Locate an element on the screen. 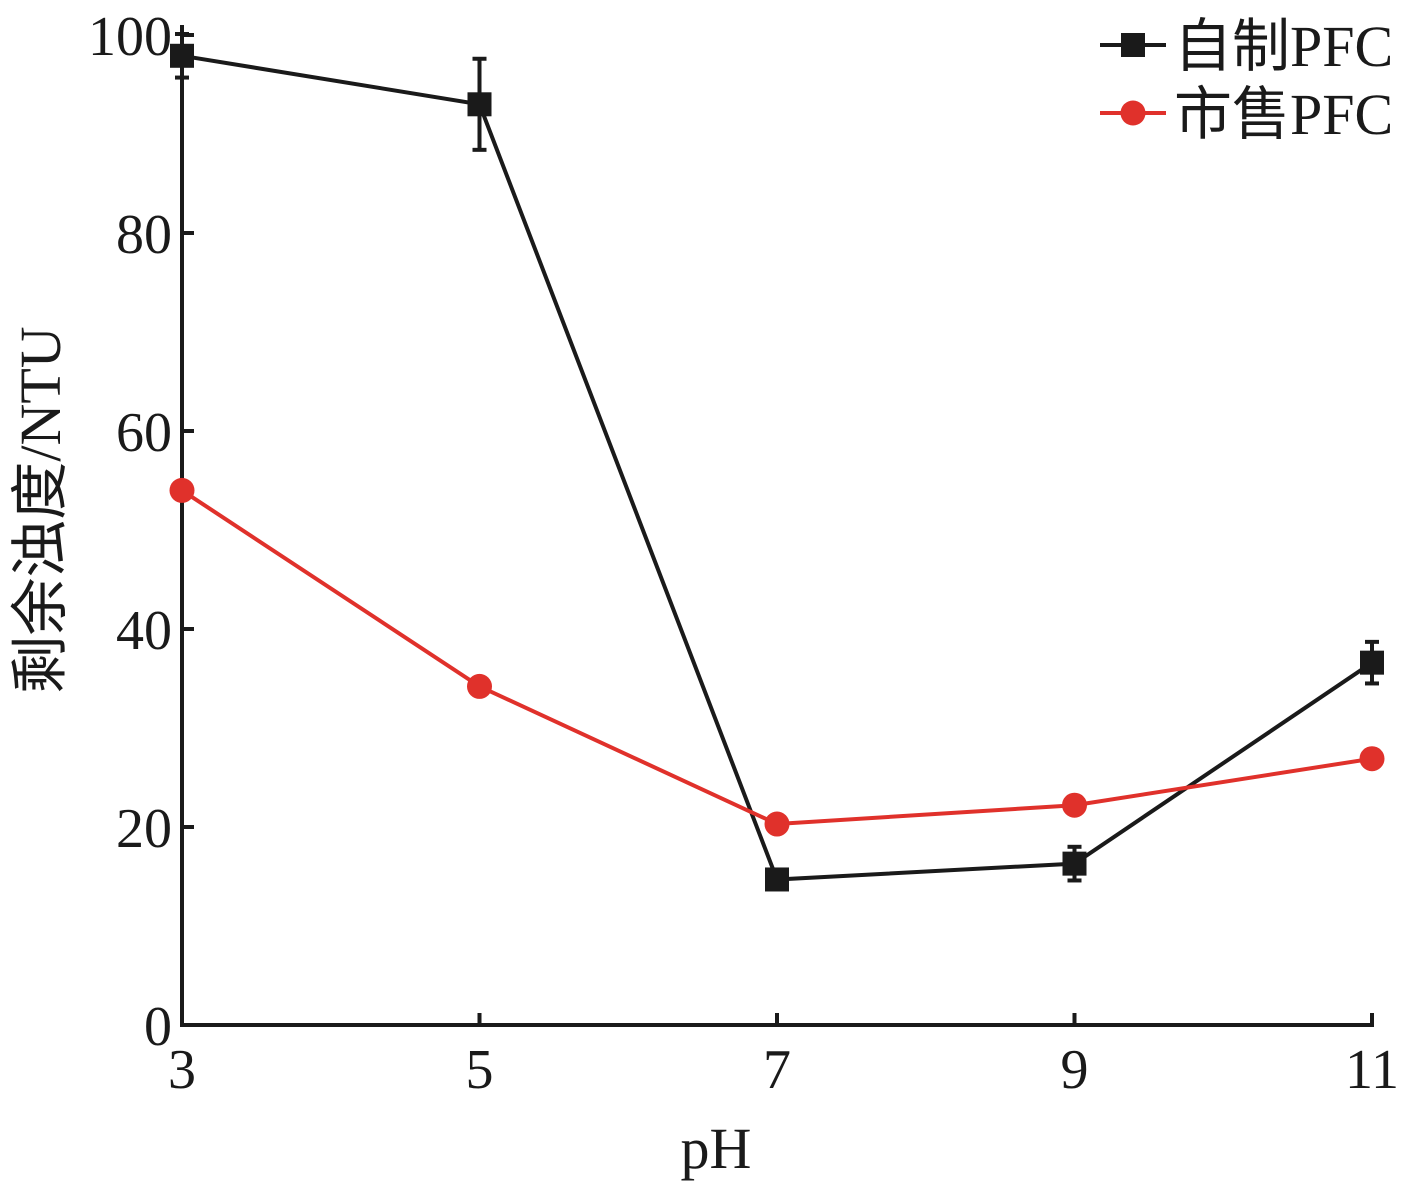 The width and height of the screenshot is (1417, 1181). legend-label: 自制PFC is located at coordinates (1283, 46).